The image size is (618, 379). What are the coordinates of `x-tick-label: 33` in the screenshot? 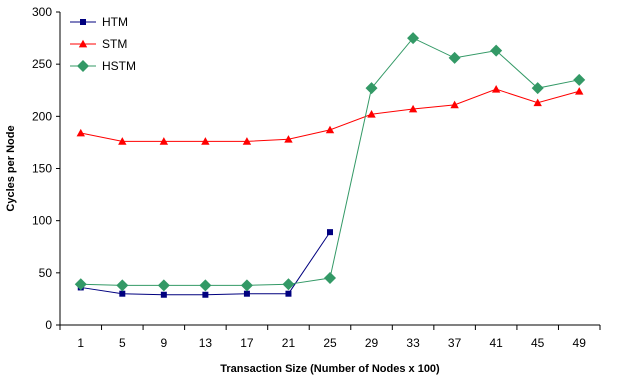 It's located at (413, 343).